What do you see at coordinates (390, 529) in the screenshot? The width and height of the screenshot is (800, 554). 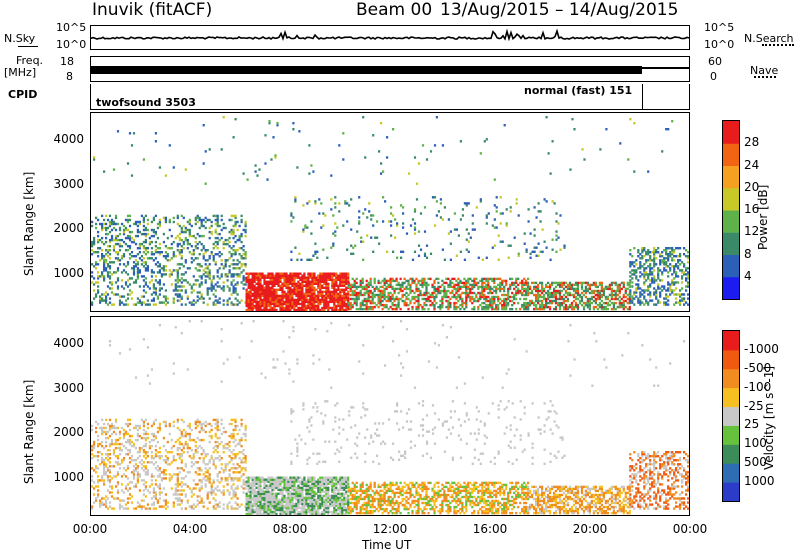 I see `xtick-3: 12:00` at bounding box center [390, 529].